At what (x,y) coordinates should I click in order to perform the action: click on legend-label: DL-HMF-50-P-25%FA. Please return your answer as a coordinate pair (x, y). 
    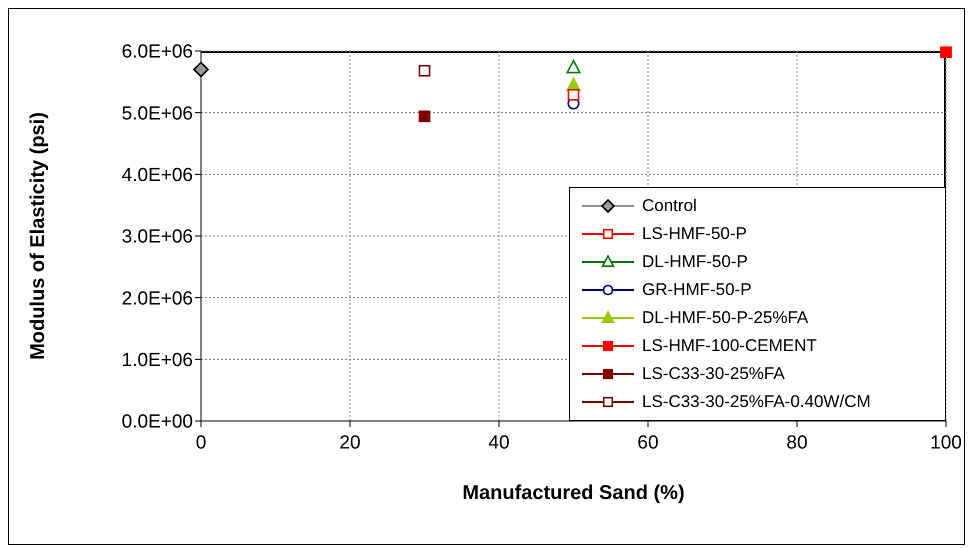
    Looking at the image, I should click on (725, 318).